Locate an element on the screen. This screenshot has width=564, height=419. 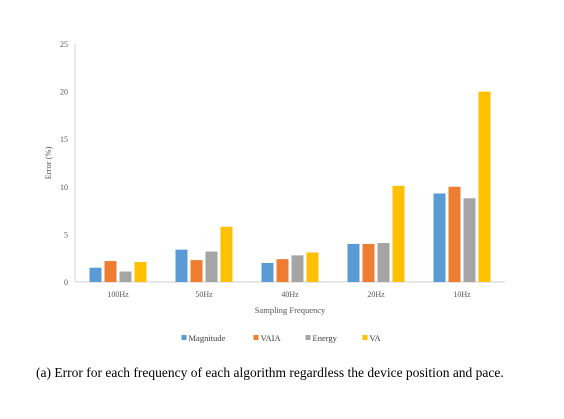
legend-label-energy: Energy is located at coordinates (325, 338).